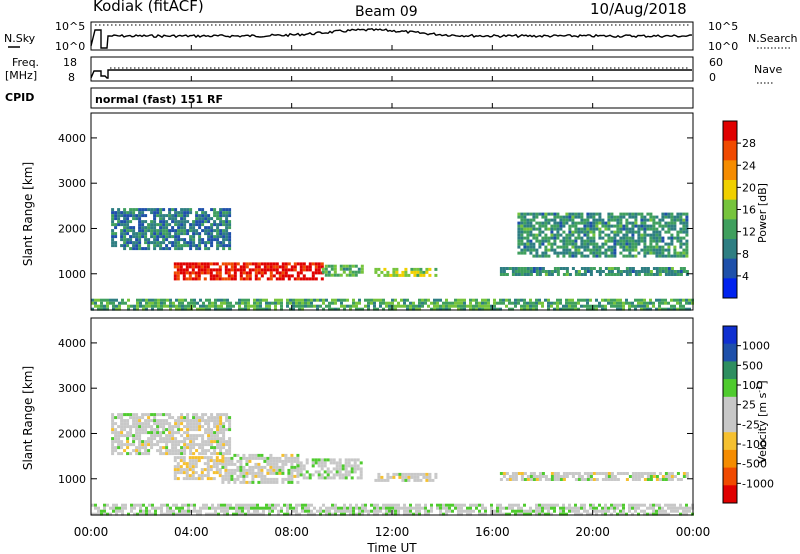 The width and height of the screenshot is (800, 554). What do you see at coordinates (730, 190) in the screenshot?
I see `colorbar-swatch` at bounding box center [730, 190].